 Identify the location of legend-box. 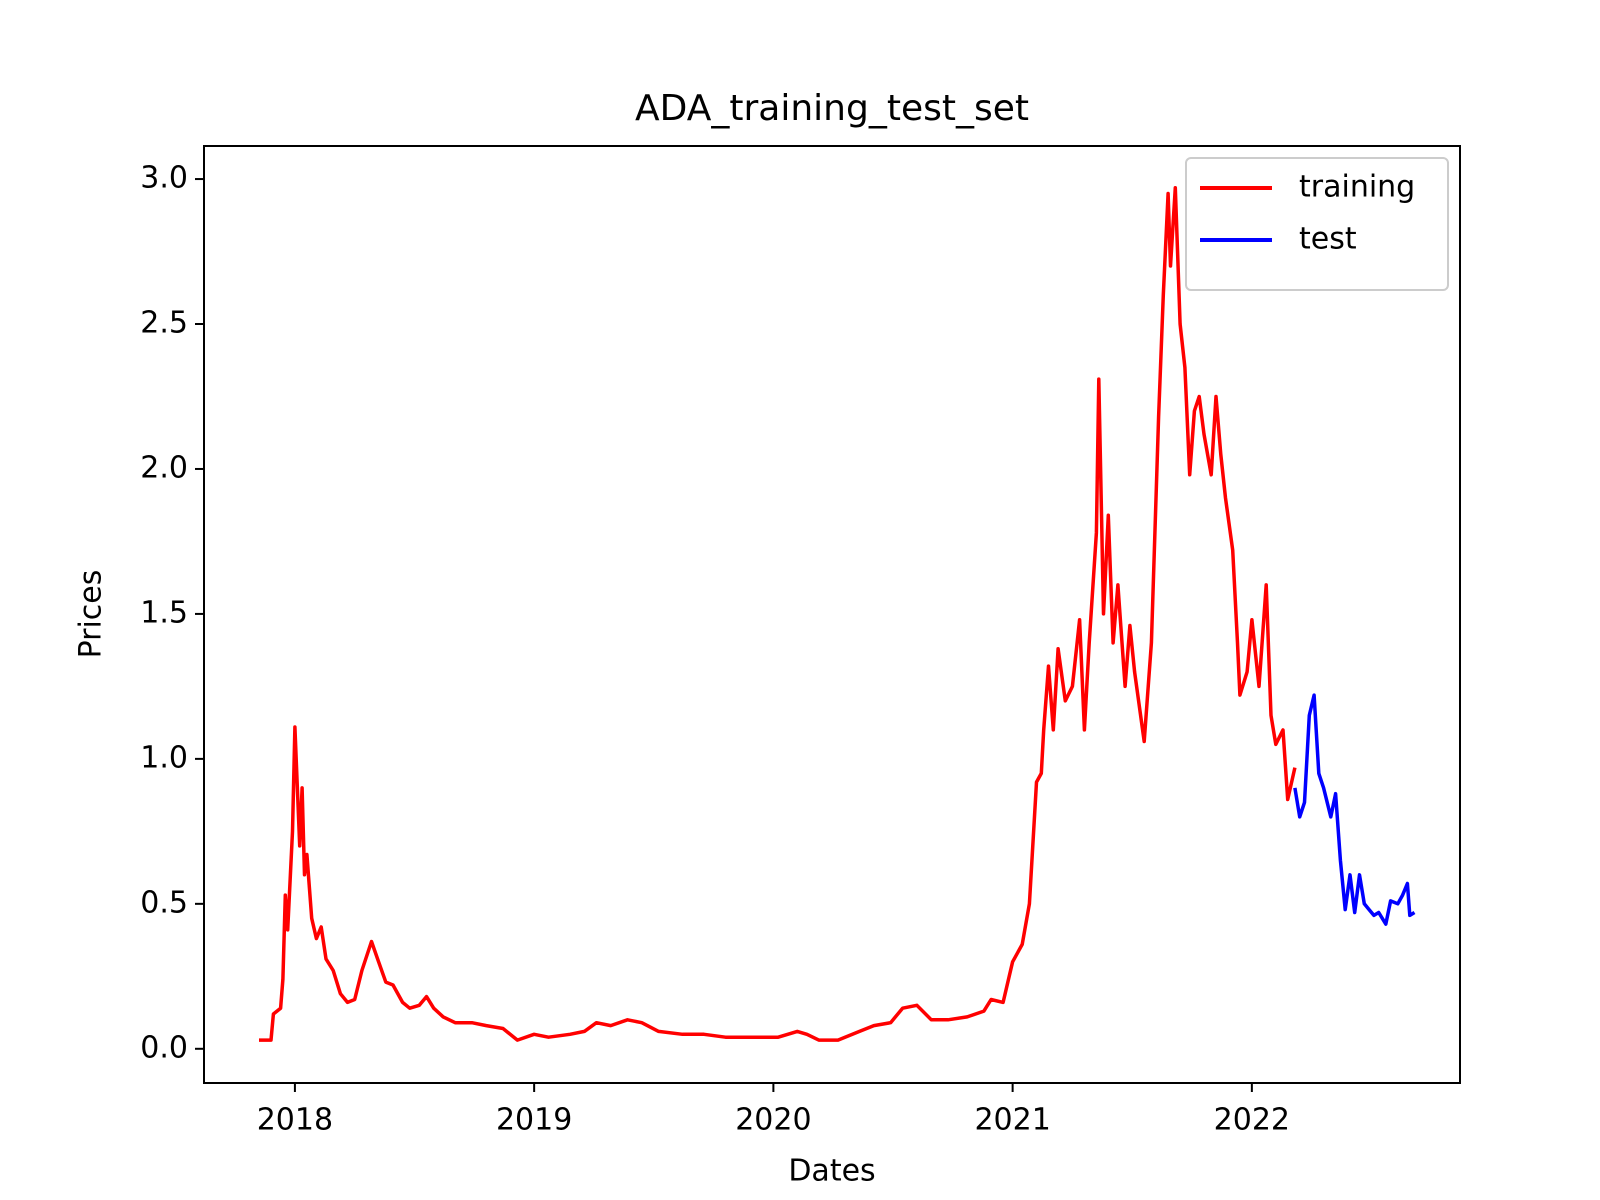
(1317, 224).